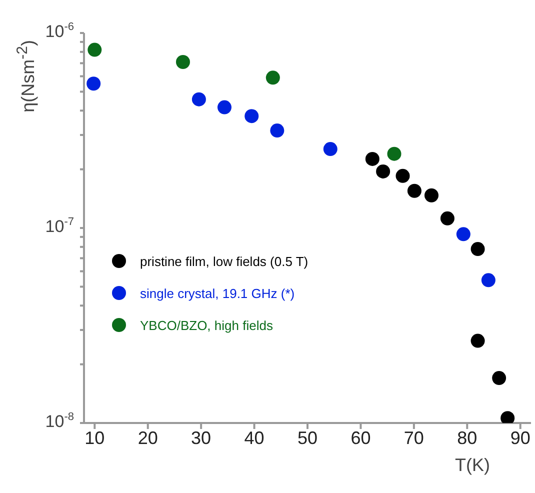 The height and width of the screenshot is (493, 535). Describe the element at coordinates (520, 438) in the screenshot. I see `x-tick-label: 90` at that location.